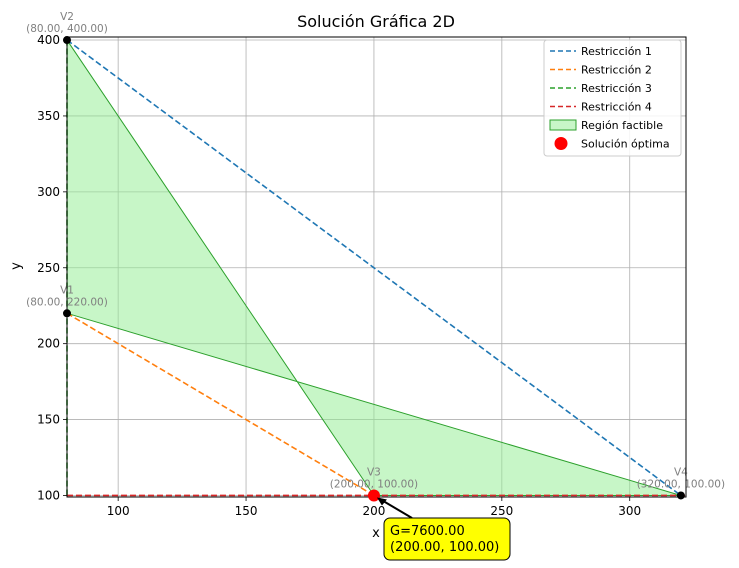  I want to click on legend-4-swatch, so click(563, 125).